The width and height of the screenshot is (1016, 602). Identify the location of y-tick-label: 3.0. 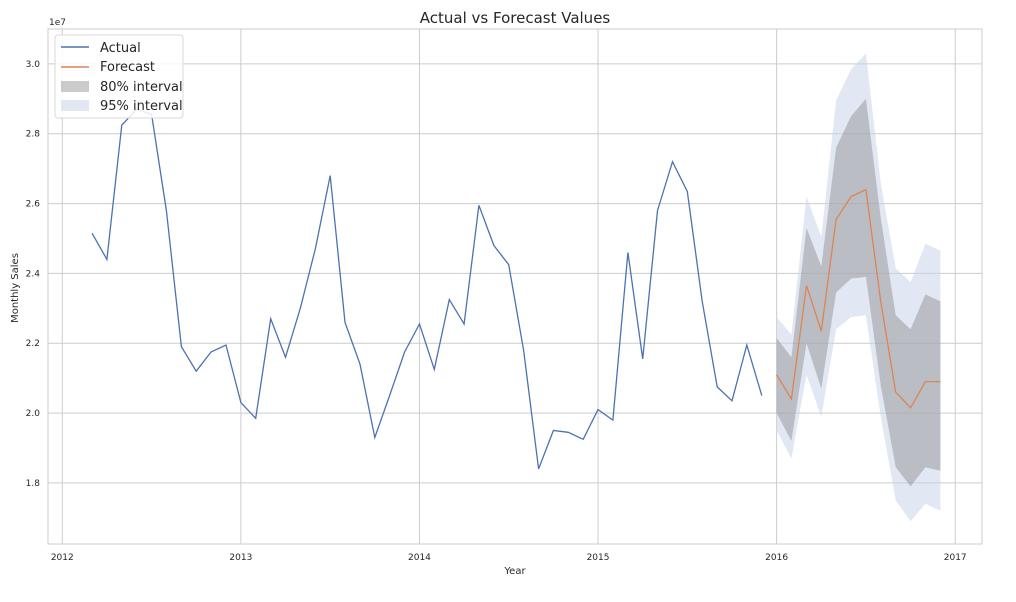
(33, 65).